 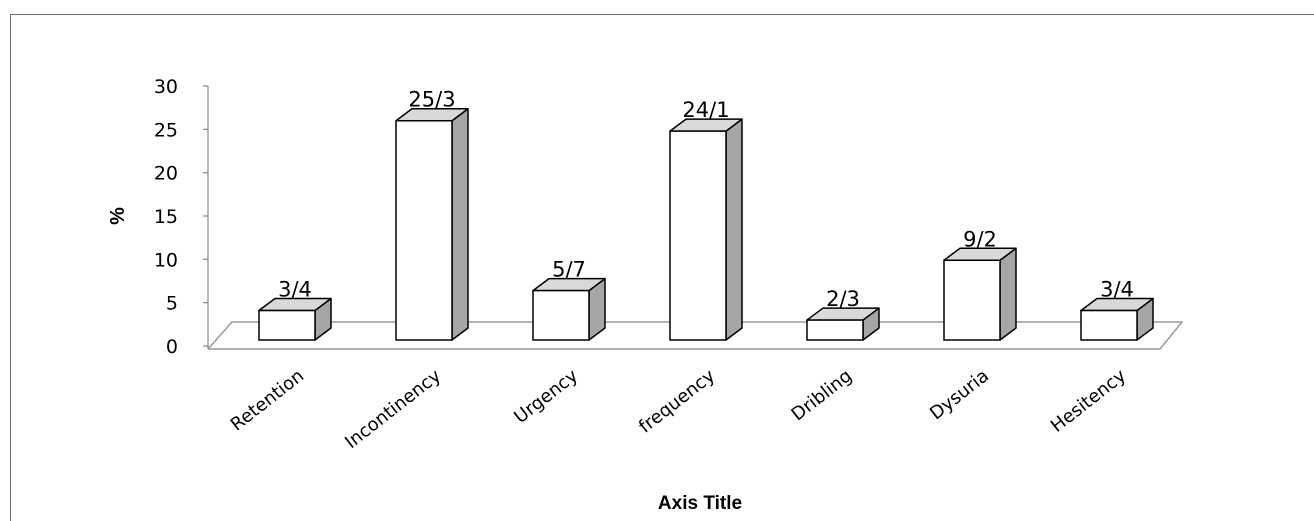 I want to click on floor-outline, so click(x=695, y=335).